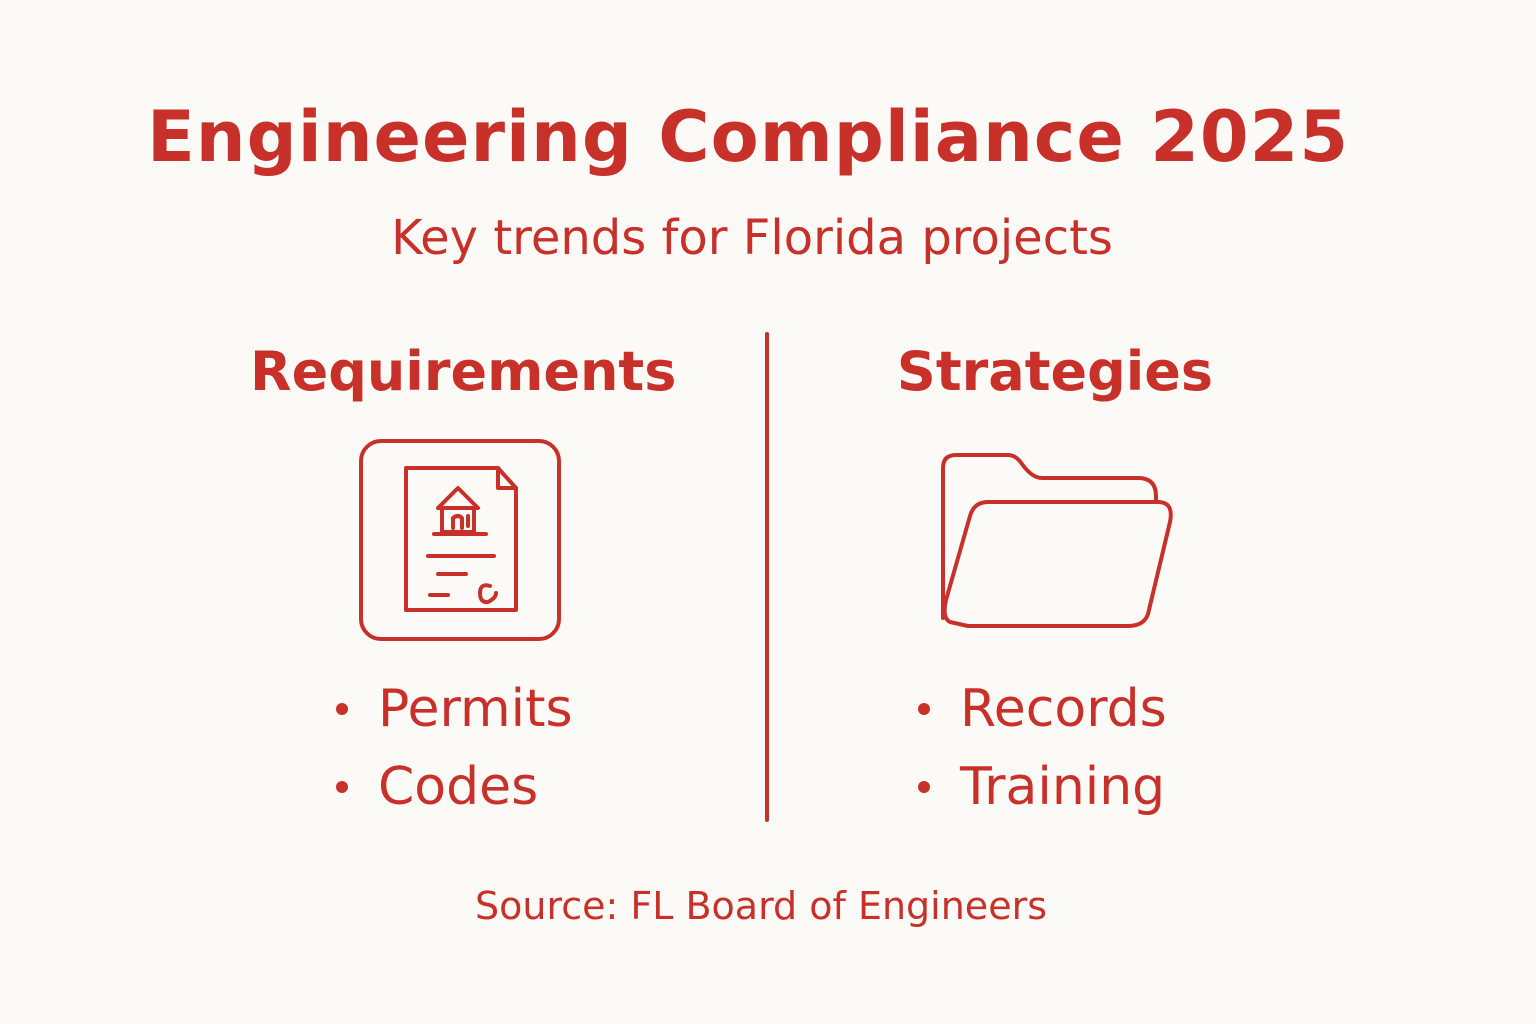 The image size is (1536, 1024). What do you see at coordinates (454, 709) in the screenshot?
I see `list-item: Permits` at bounding box center [454, 709].